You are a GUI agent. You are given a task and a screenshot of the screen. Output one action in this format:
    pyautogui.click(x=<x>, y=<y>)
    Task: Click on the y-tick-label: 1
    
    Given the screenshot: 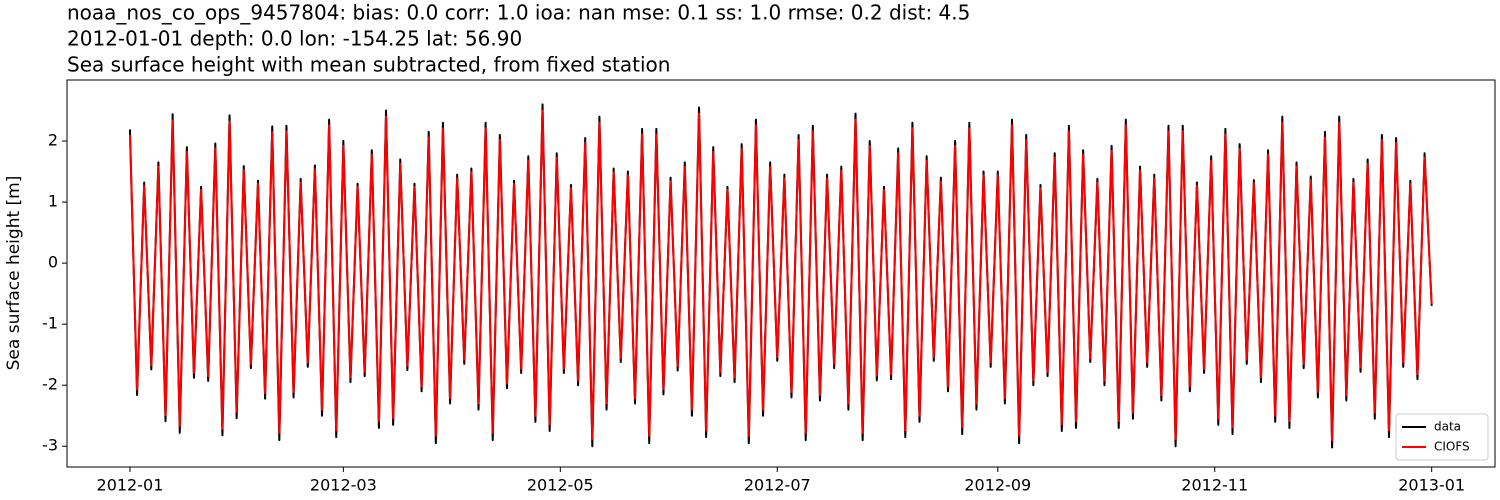 What is the action you would take?
    pyautogui.click(x=53, y=201)
    